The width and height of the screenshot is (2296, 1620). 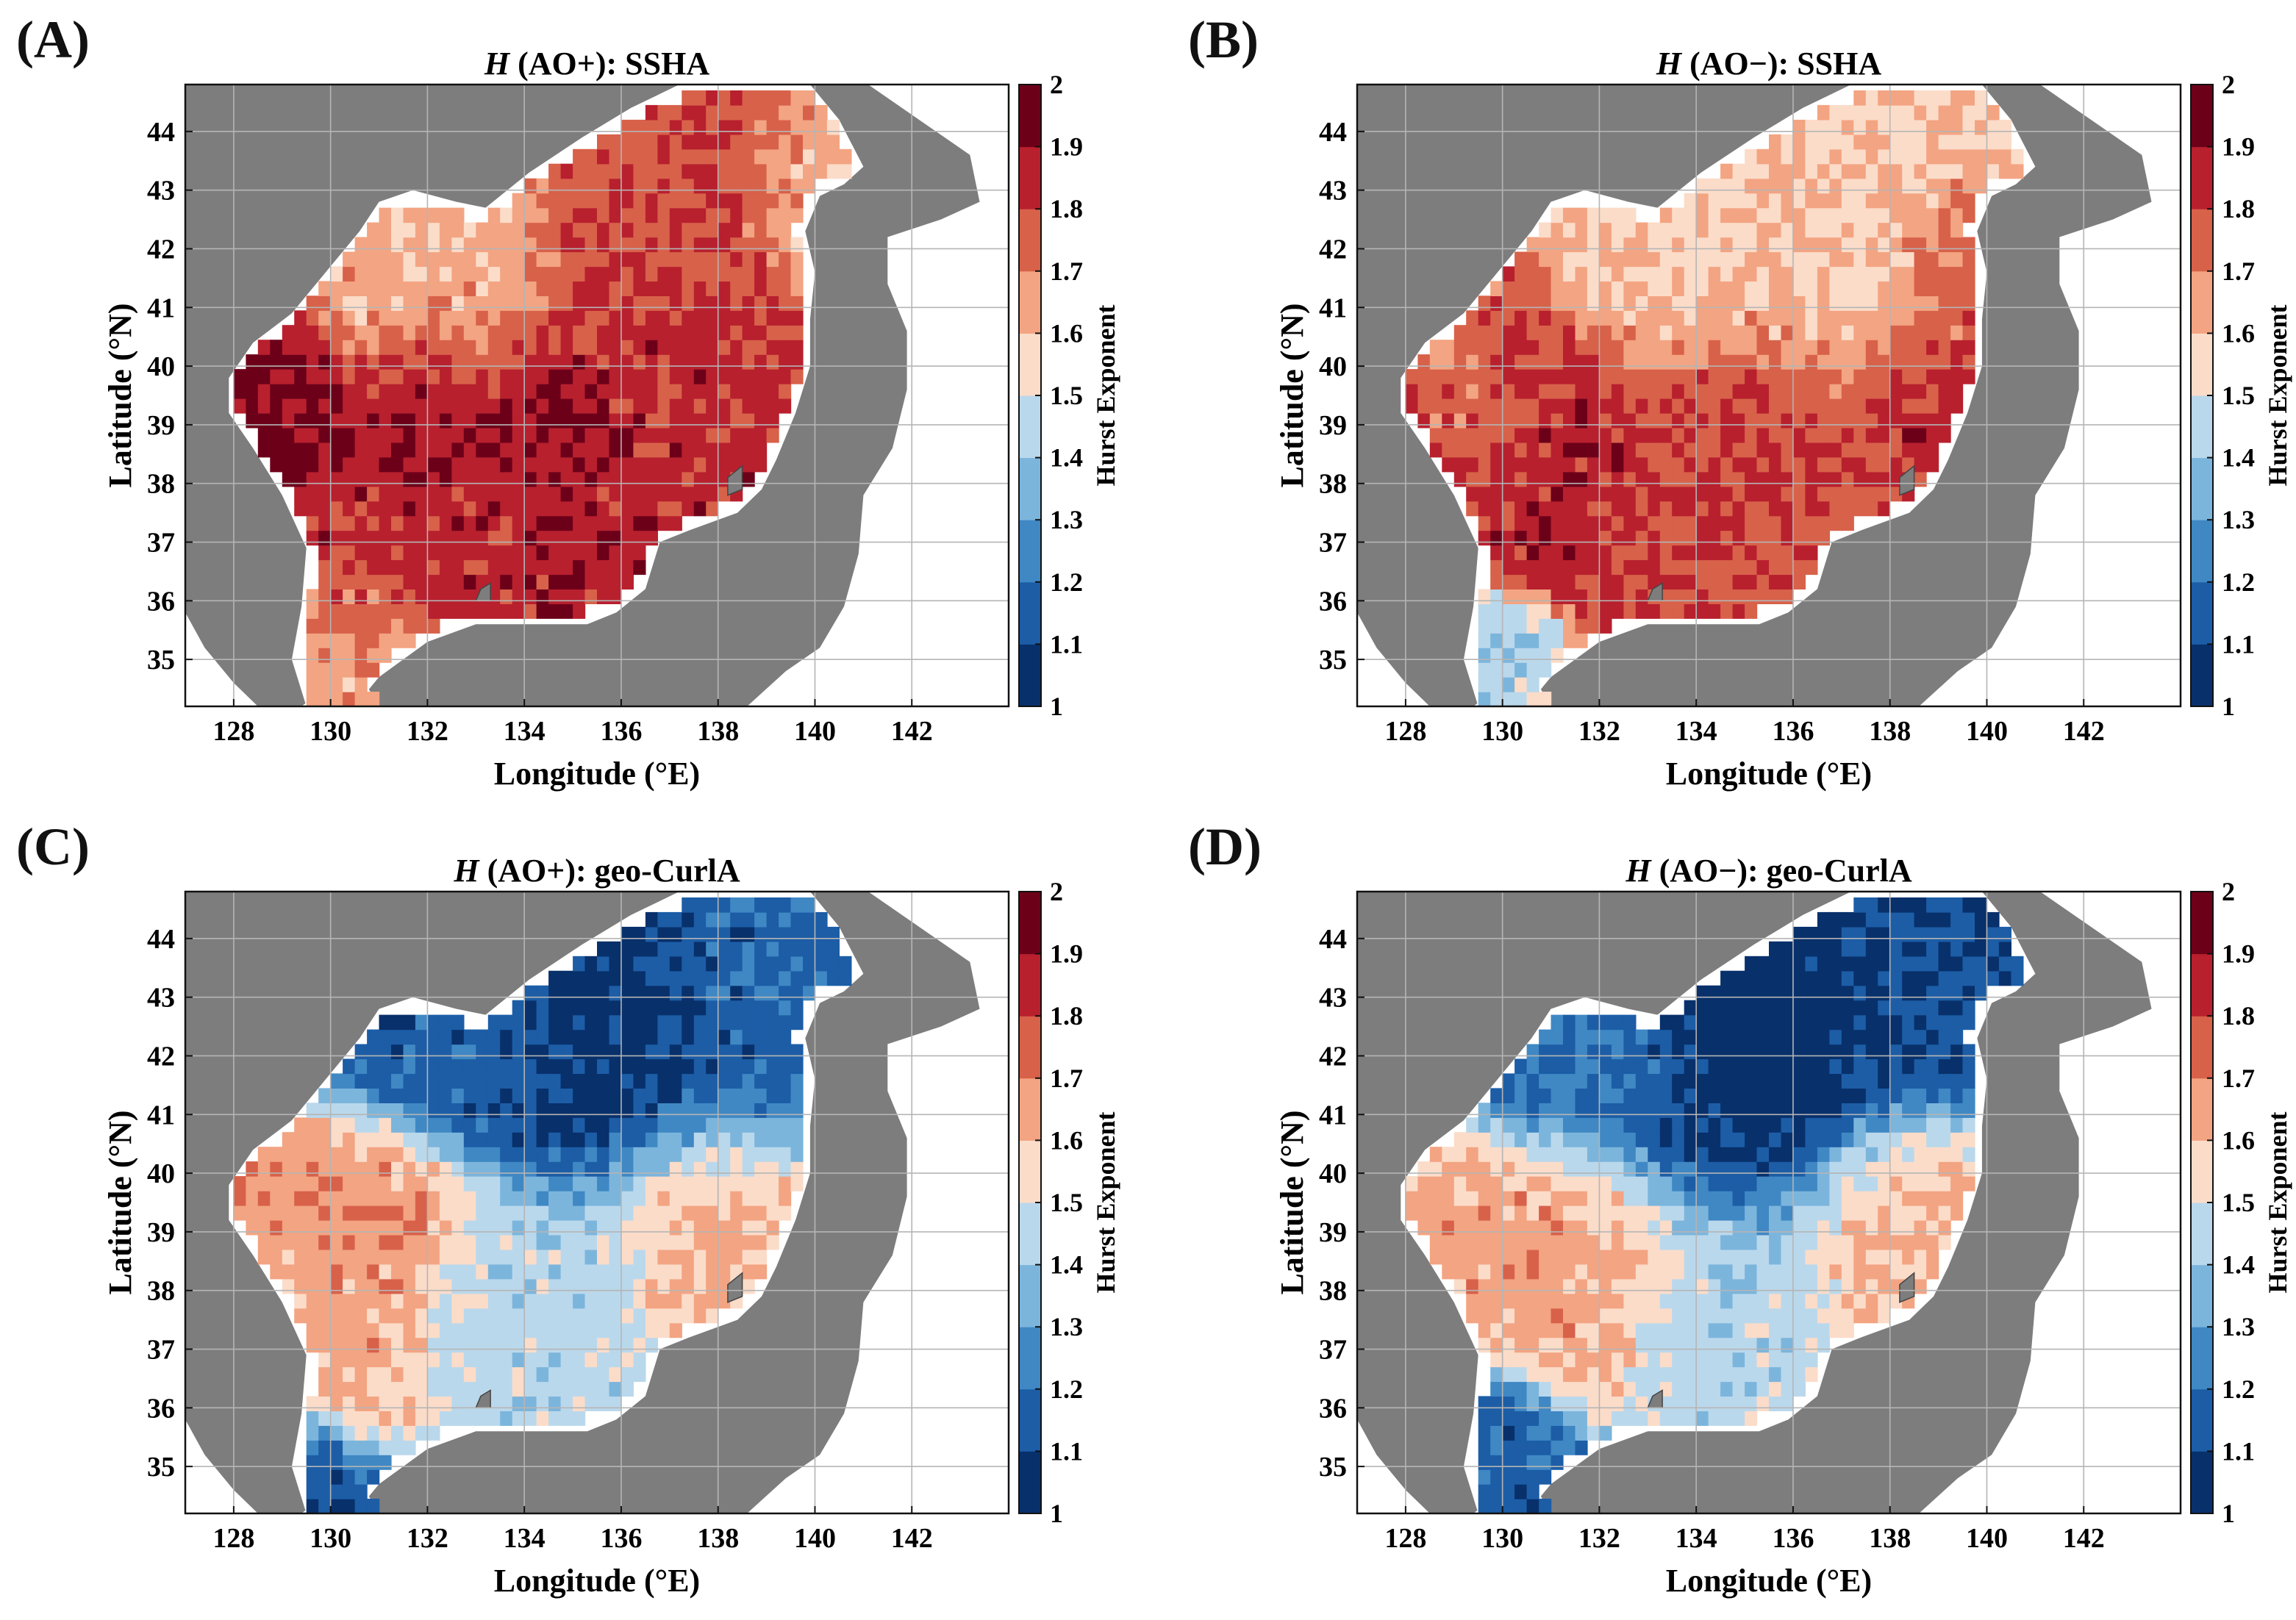 I want to click on x-tick-label: 136, so click(x=1793, y=731).